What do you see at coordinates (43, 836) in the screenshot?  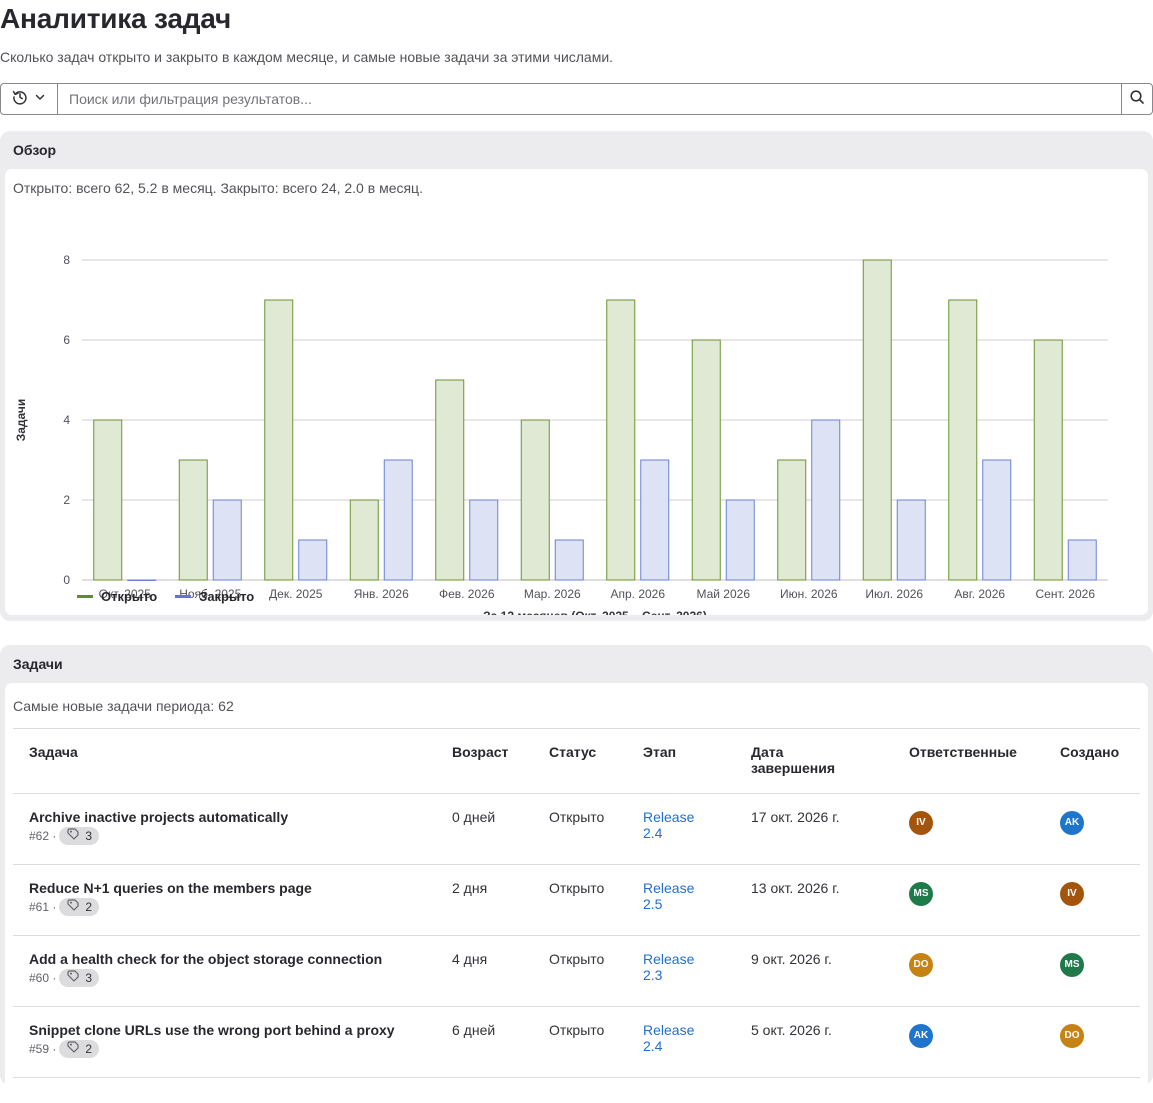 I see `issue-ref: #62 ·` at bounding box center [43, 836].